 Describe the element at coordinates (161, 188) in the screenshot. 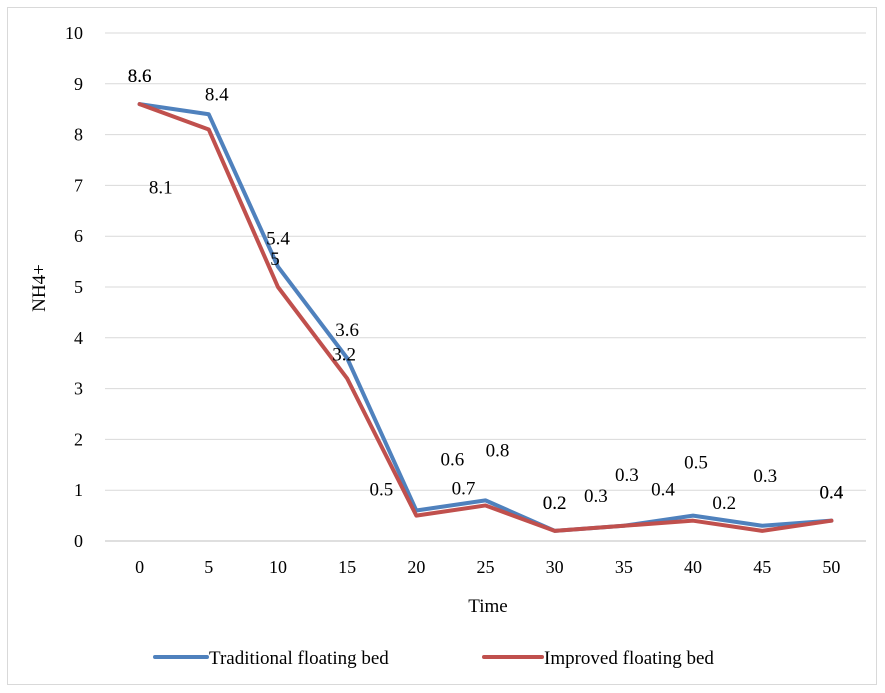

I see `data-label-series-2: 8.1` at that location.